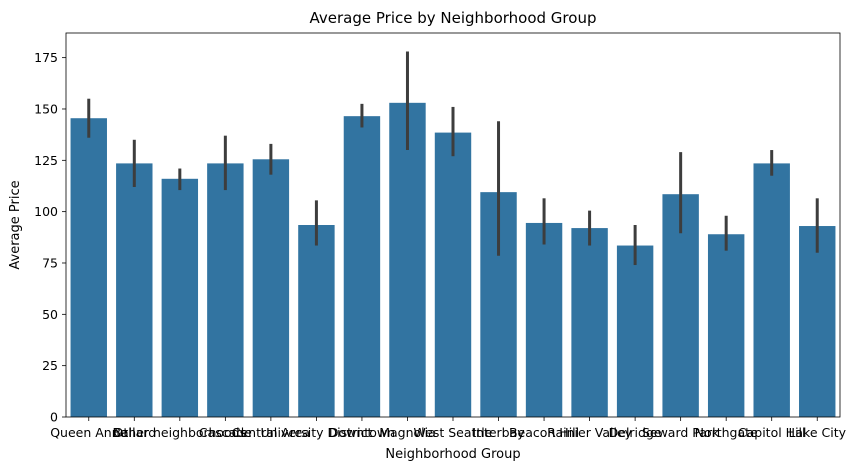  I want to click on chart-title: Average Price by Neighborhood Group, so click(453, 18).